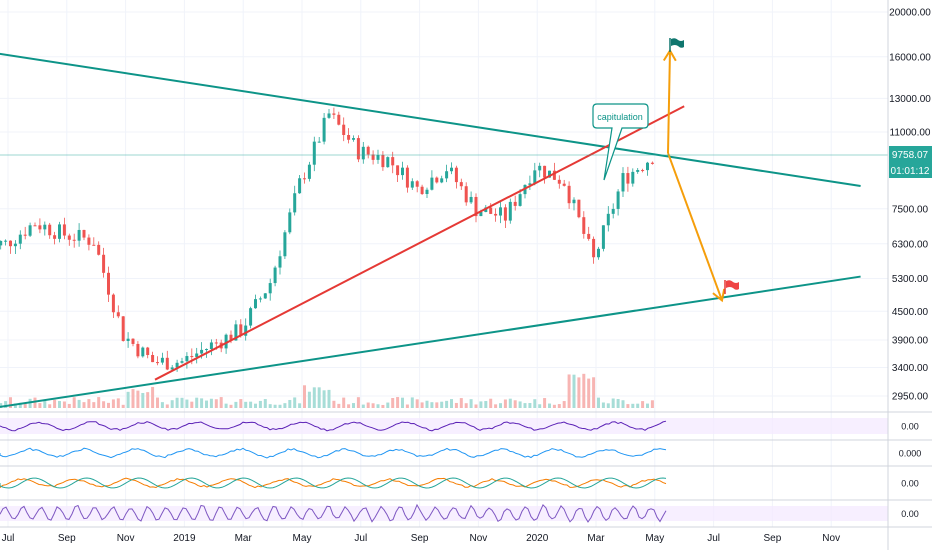  What do you see at coordinates (910, 244) in the screenshot?
I see `y-tick-label: 6300.00` at bounding box center [910, 244].